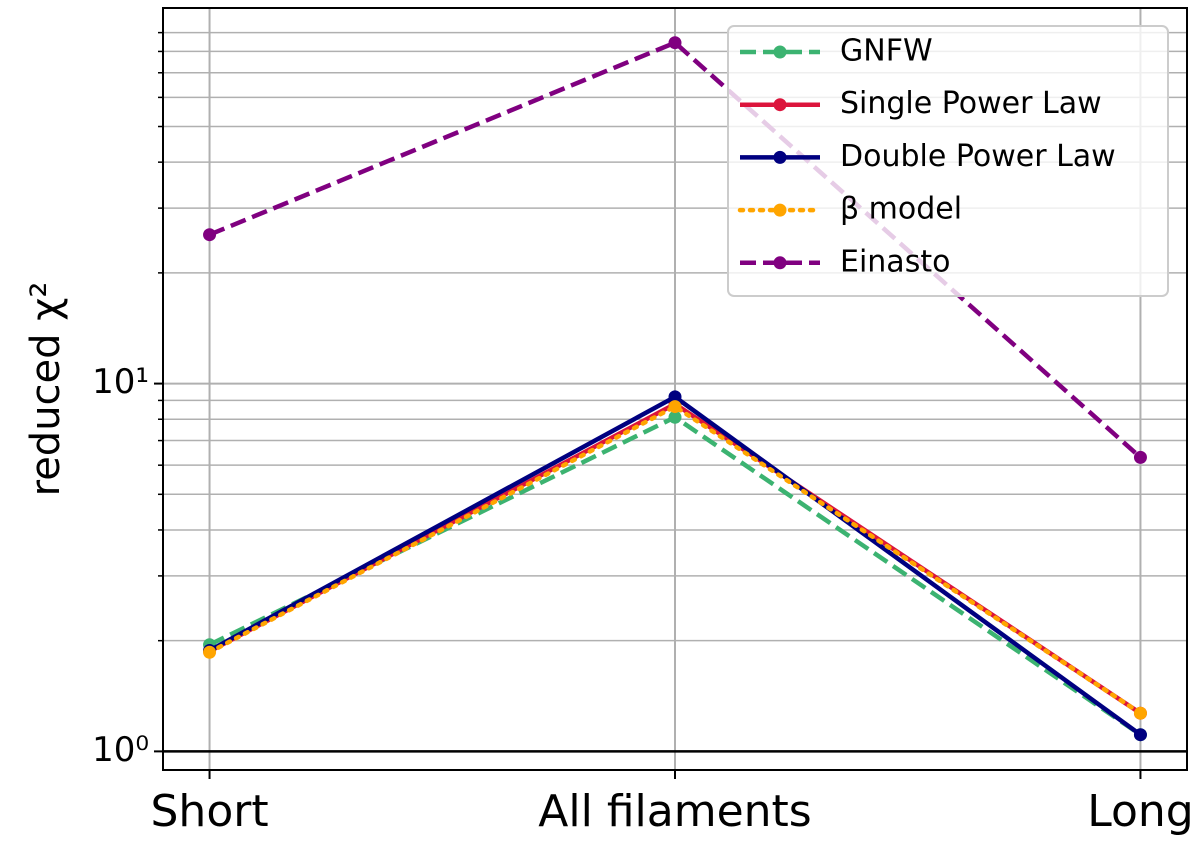 This screenshot has width=1200, height=850. What do you see at coordinates (1140, 811) in the screenshot?
I see `x-tick-label: Long` at bounding box center [1140, 811].